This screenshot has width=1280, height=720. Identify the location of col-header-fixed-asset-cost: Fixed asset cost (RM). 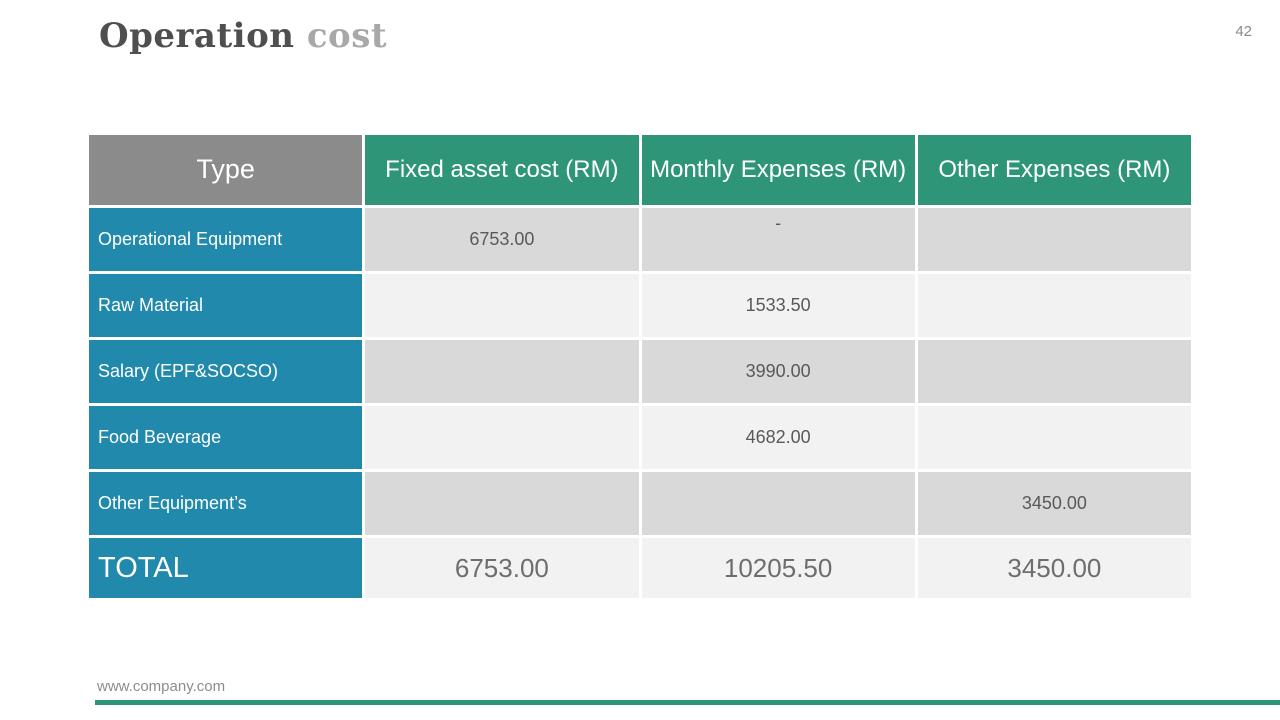
(502, 170).